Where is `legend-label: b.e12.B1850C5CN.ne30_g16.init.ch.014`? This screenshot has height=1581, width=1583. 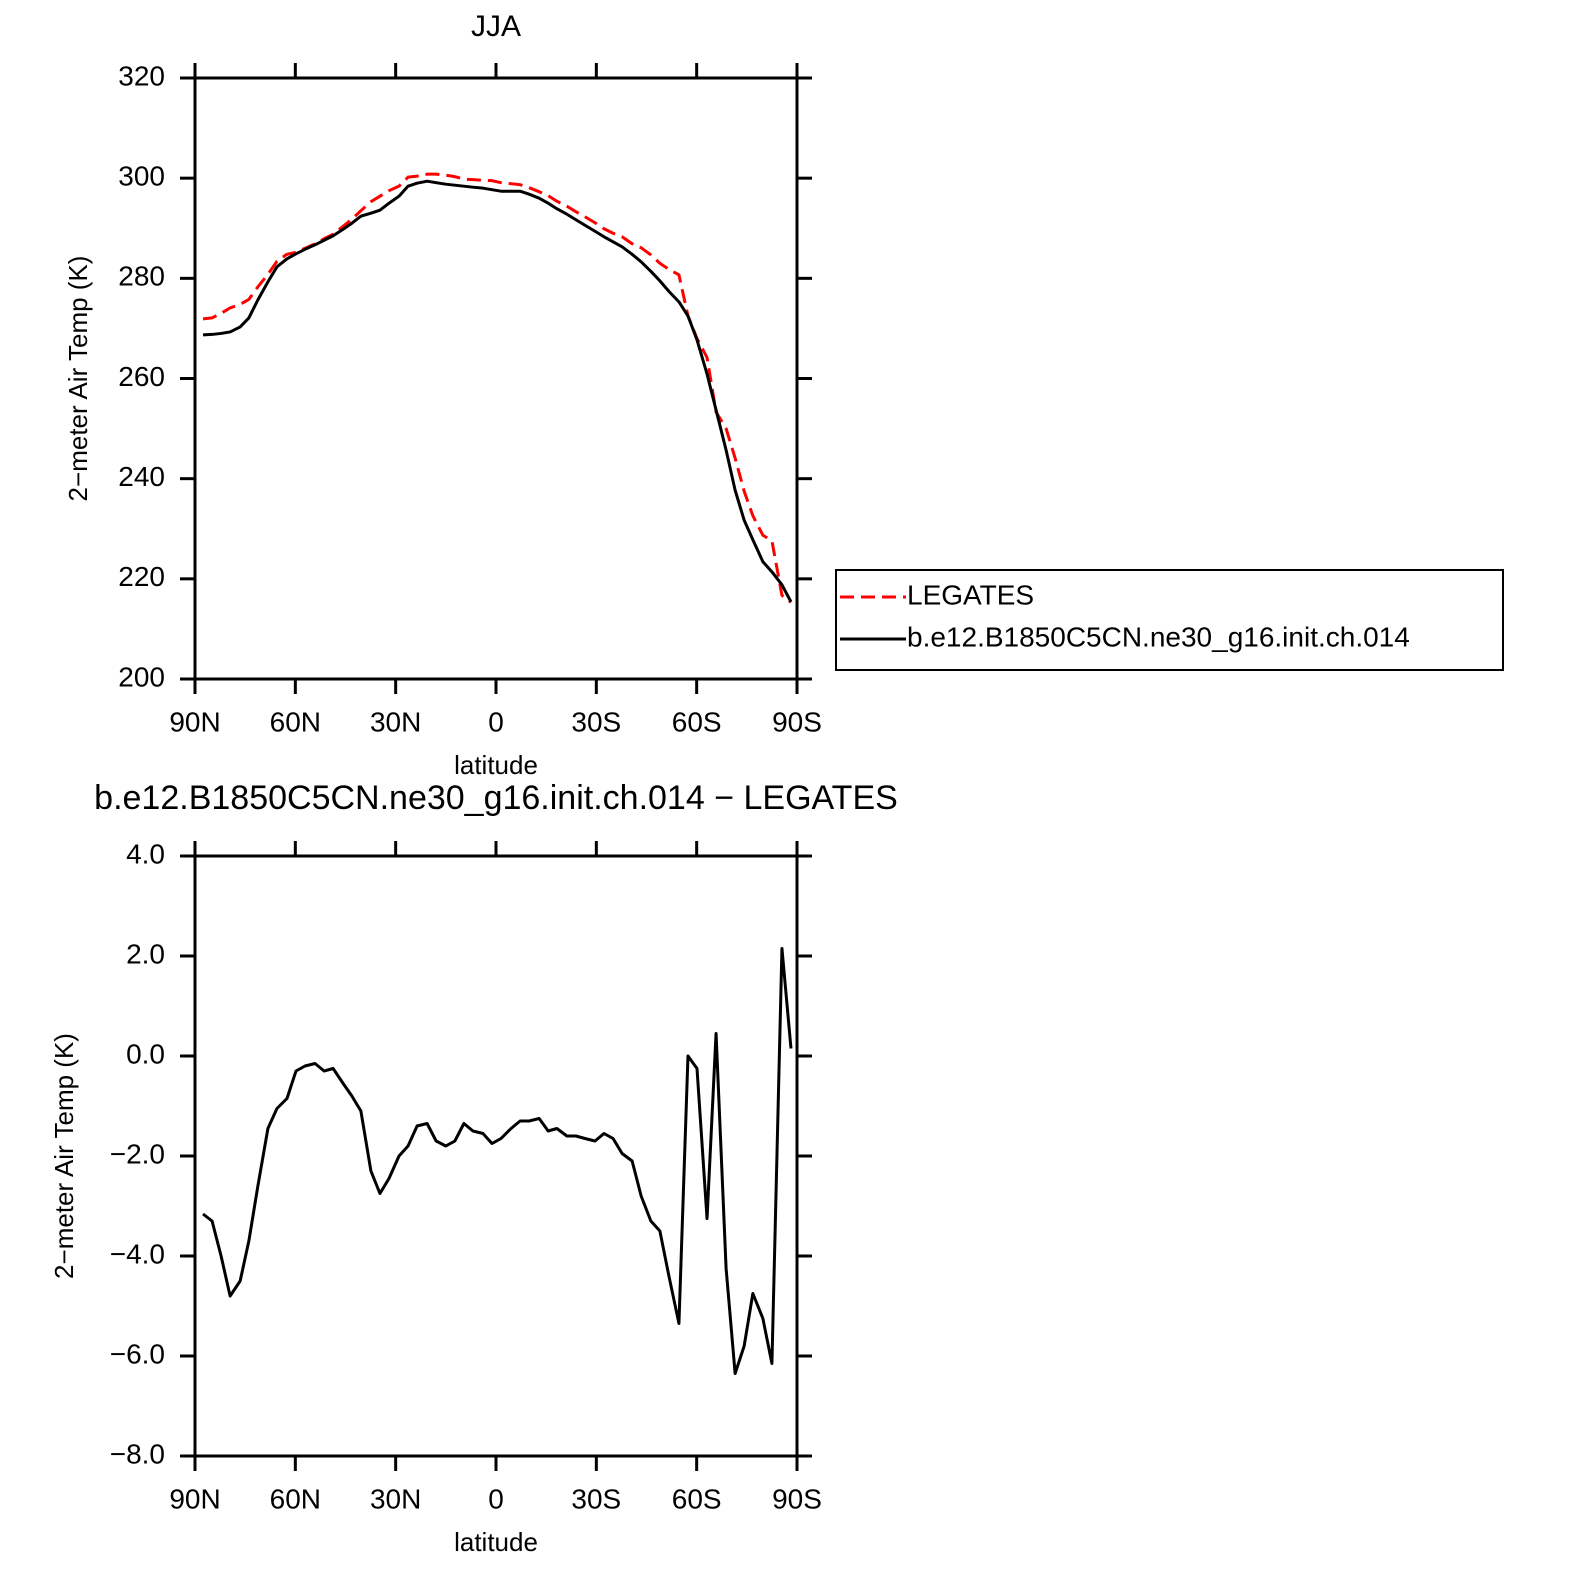 legend-label: b.e12.B1850C5CN.ne30_g16.init.ch.014 is located at coordinates (1158, 636).